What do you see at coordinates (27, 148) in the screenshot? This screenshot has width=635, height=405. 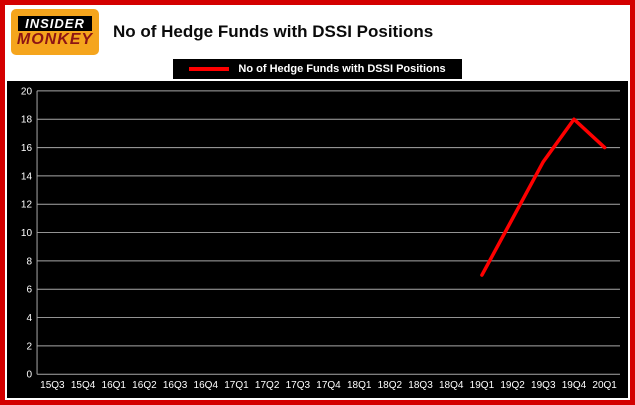 I see `svg-text: 16` at bounding box center [27, 148].